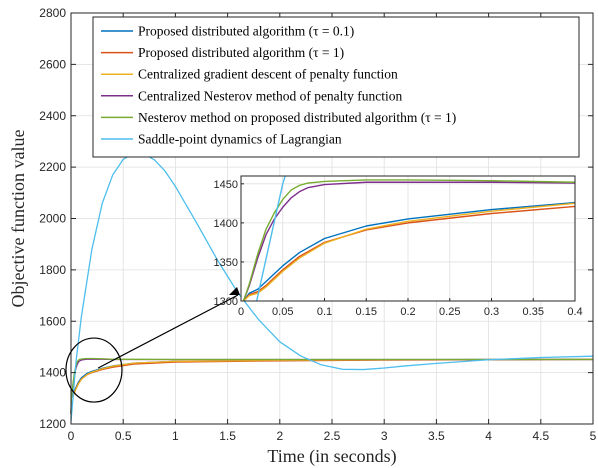  I want to click on legend-entry-6: Saddle-point dynamics of Lagrangian, so click(240, 139).